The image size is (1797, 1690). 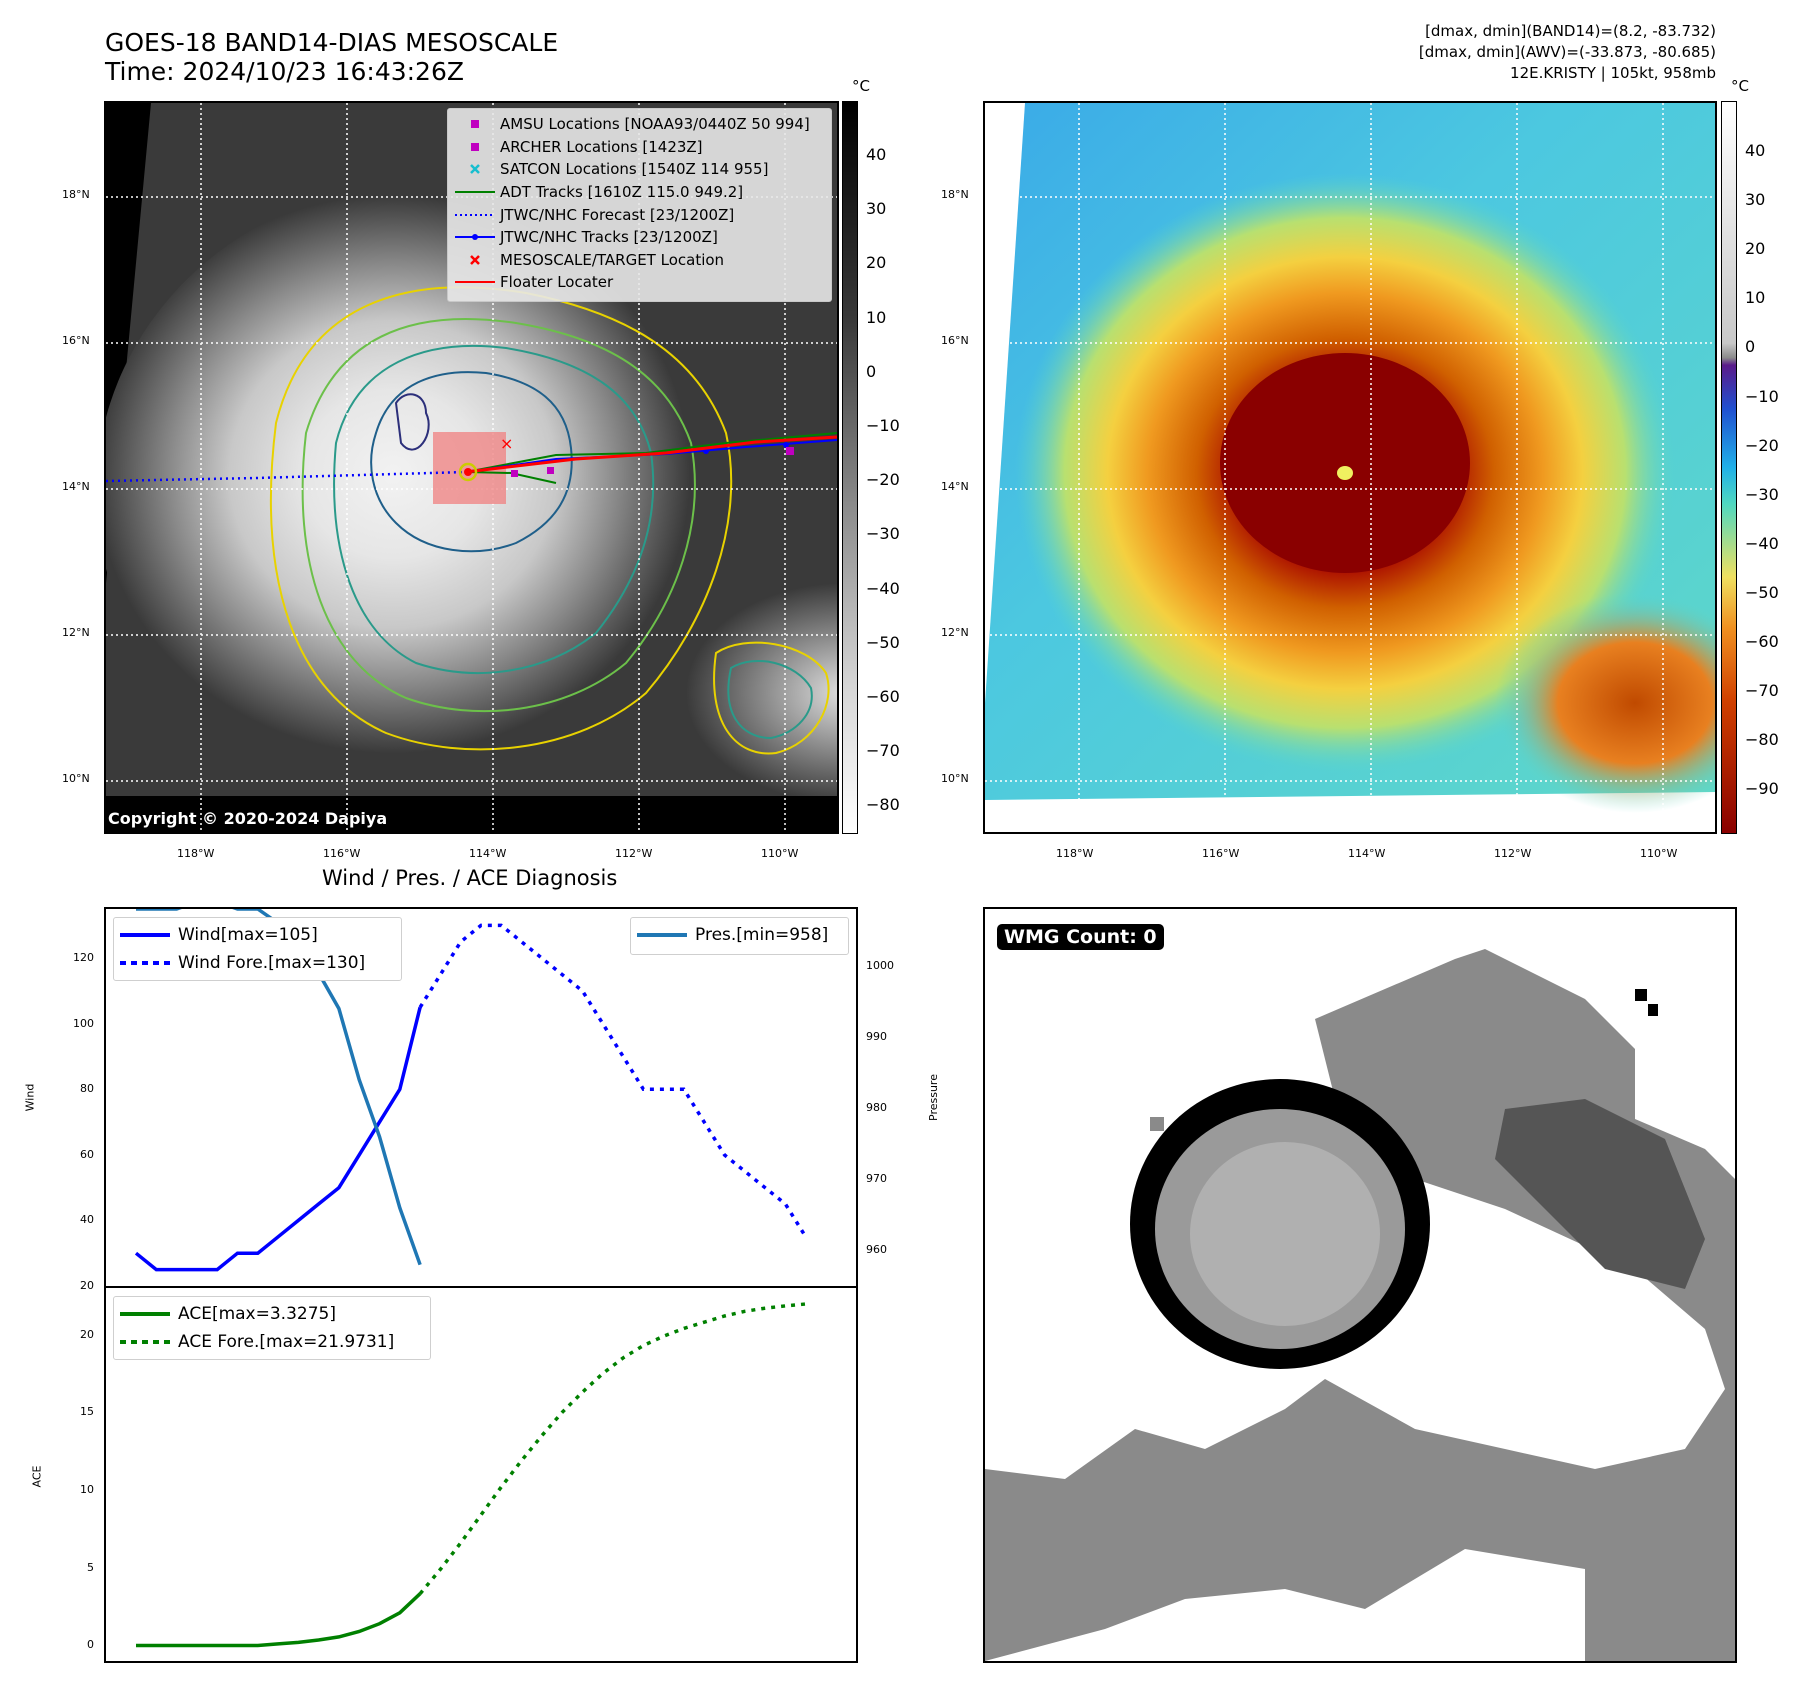 What do you see at coordinates (87, 1154) in the screenshot?
I see `axis-tick: 60` at bounding box center [87, 1154].